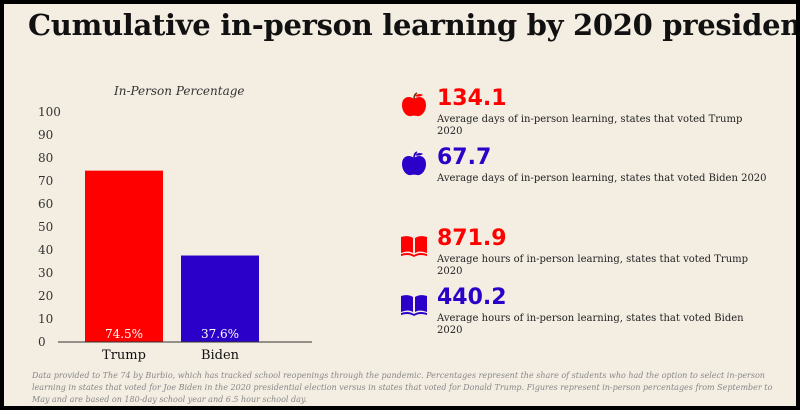  What do you see at coordinates (179, 91) in the screenshot?
I see `chart-title: In-Person Percentage` at bounding box center [179, 91].